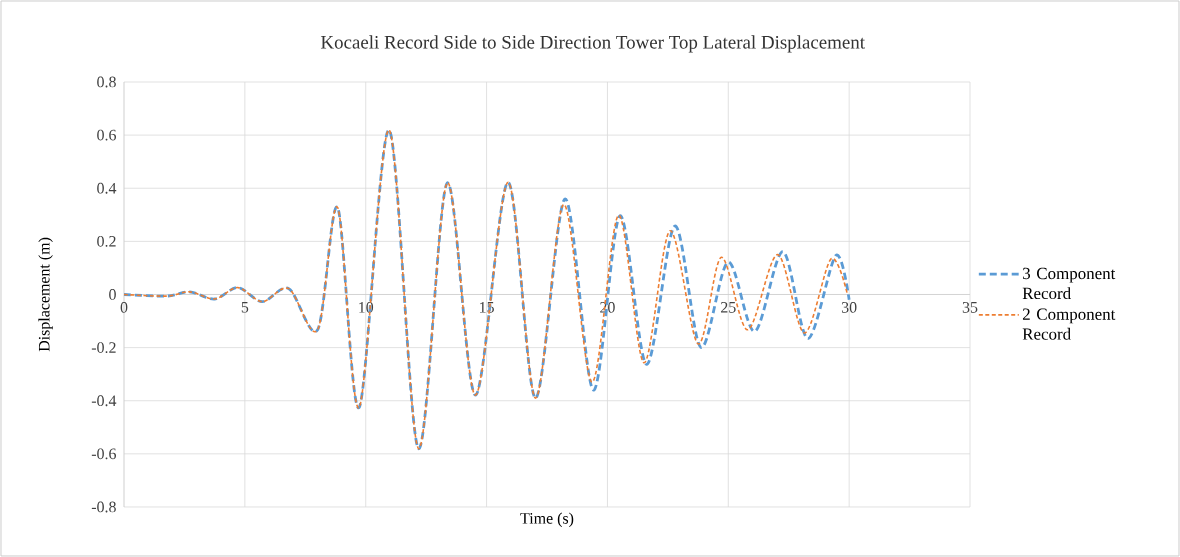 This screenshot has width=1180, height=557. What do you see at coordinates (970, 307) in the screenshot?
I see `x-tick-label: 35` at bounding box center [970, 307].